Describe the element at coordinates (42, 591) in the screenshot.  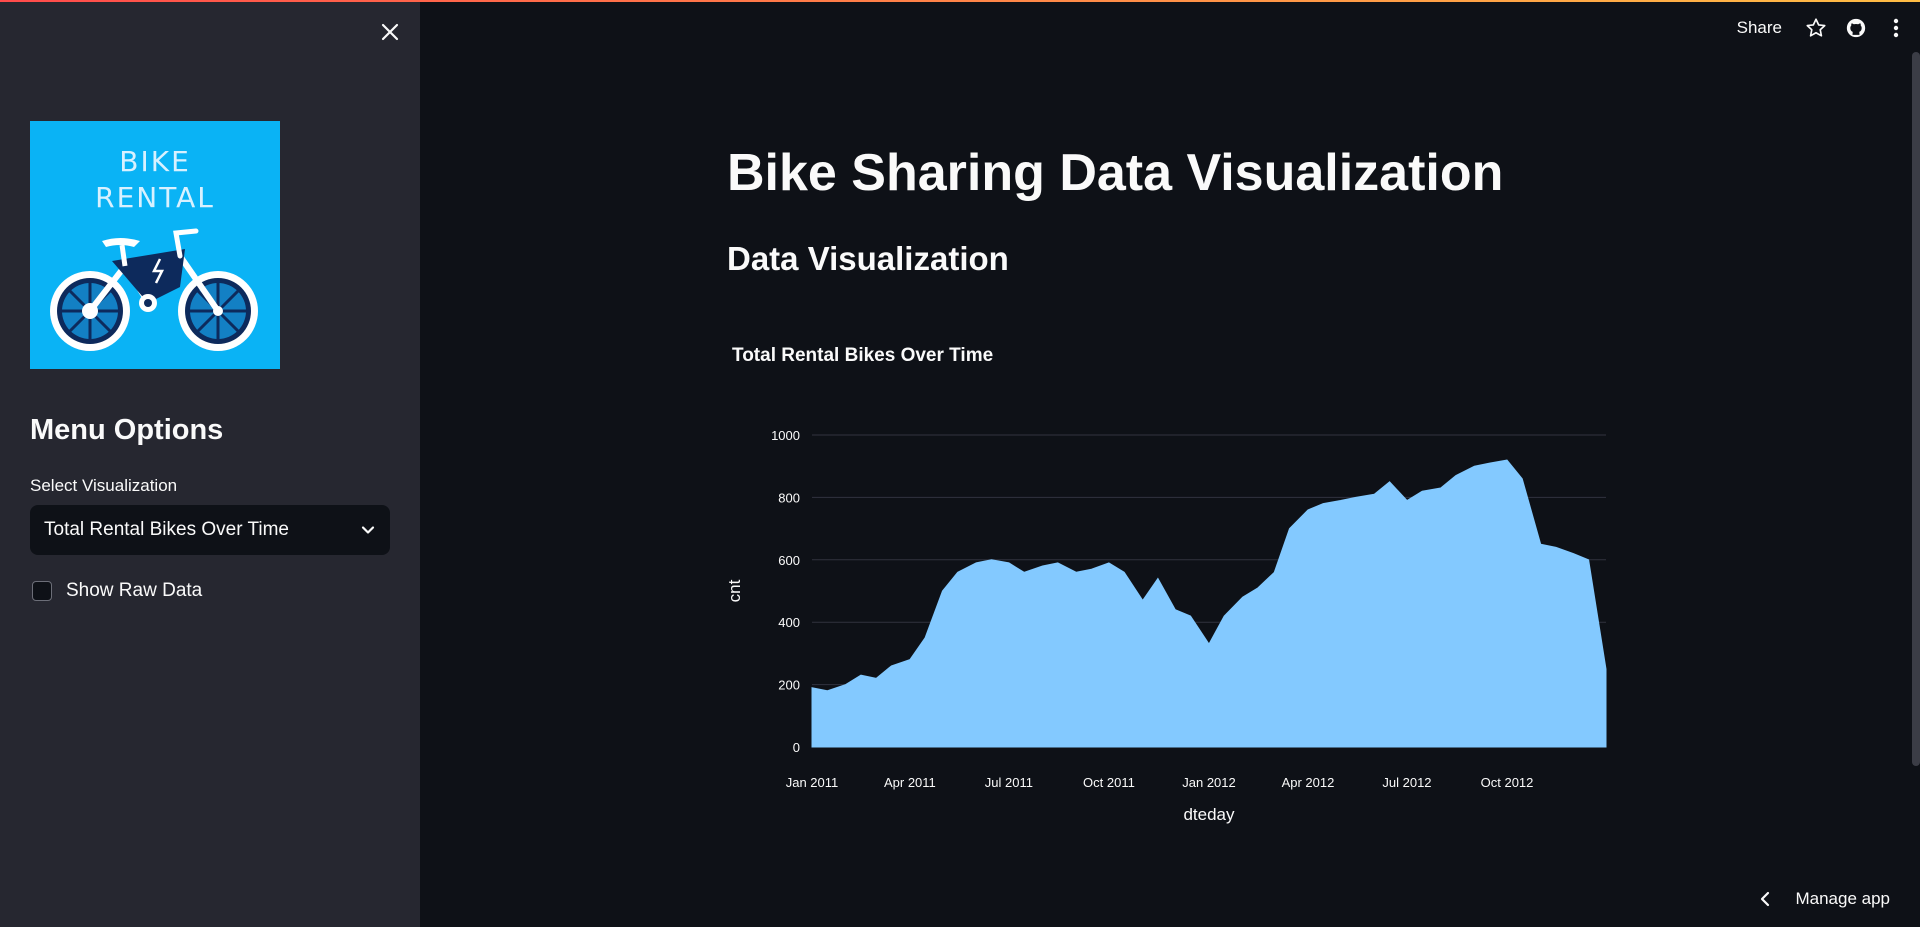
I see `show-raw-data-checkbox` at that location.